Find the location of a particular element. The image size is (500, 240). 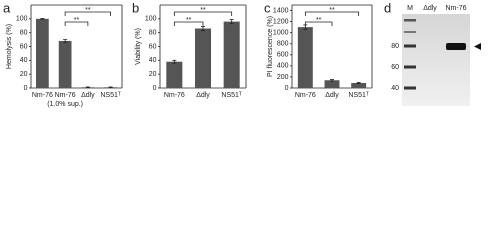

y-tick-label: 200 is located at coordinates (283, 77).